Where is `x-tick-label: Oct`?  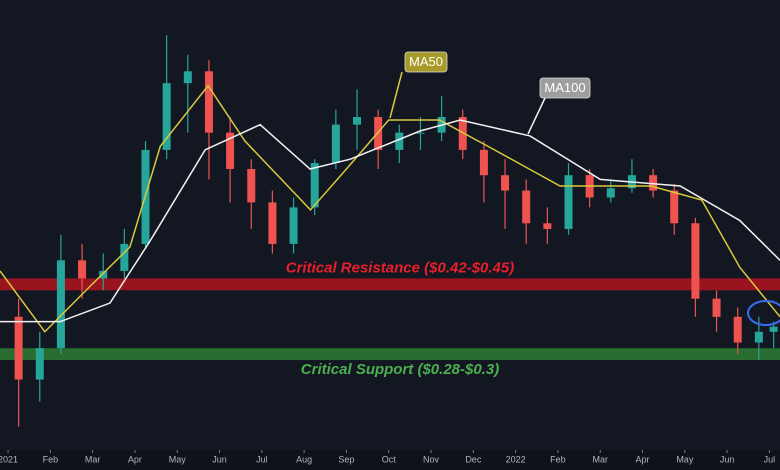
x-tick-label: Oct is located at coordinates (389, 459).